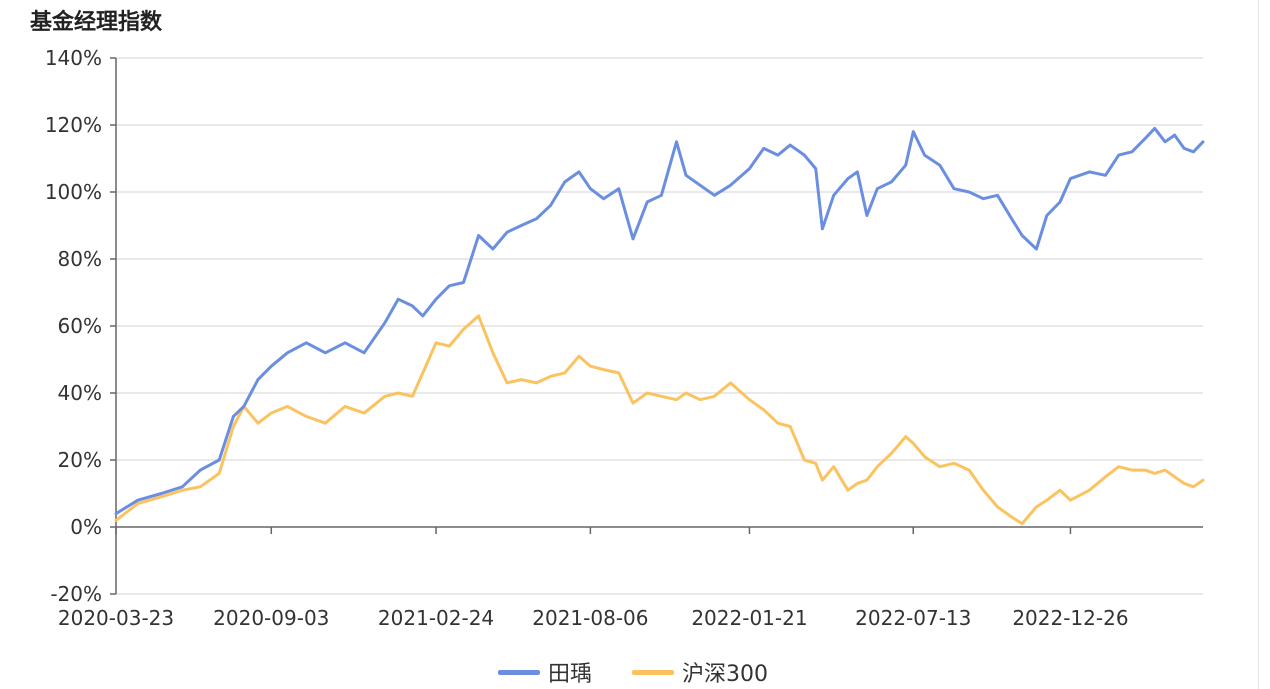 Image resolution: width=1270 pixels, height=689 pixels. What do you see at coordinates (80, 460) in the screenshot?
I see `y-tick-label: 20%` at bounding box center [80, 460].